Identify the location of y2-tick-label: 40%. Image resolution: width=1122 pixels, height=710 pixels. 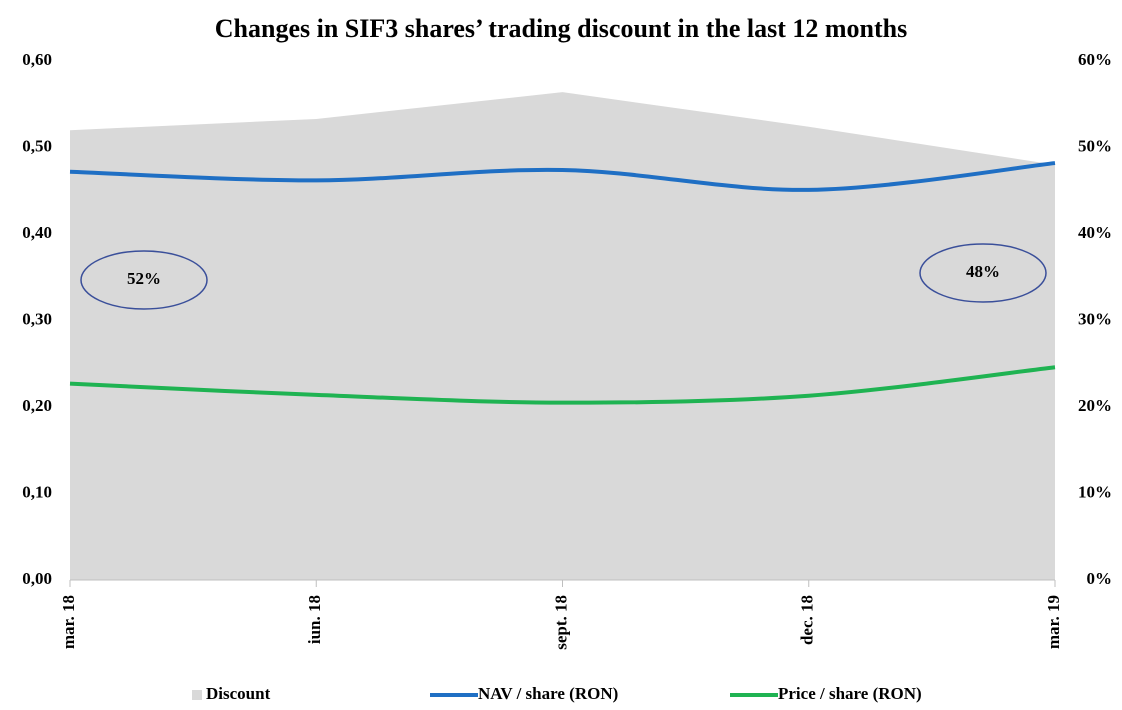
(1095, 232).